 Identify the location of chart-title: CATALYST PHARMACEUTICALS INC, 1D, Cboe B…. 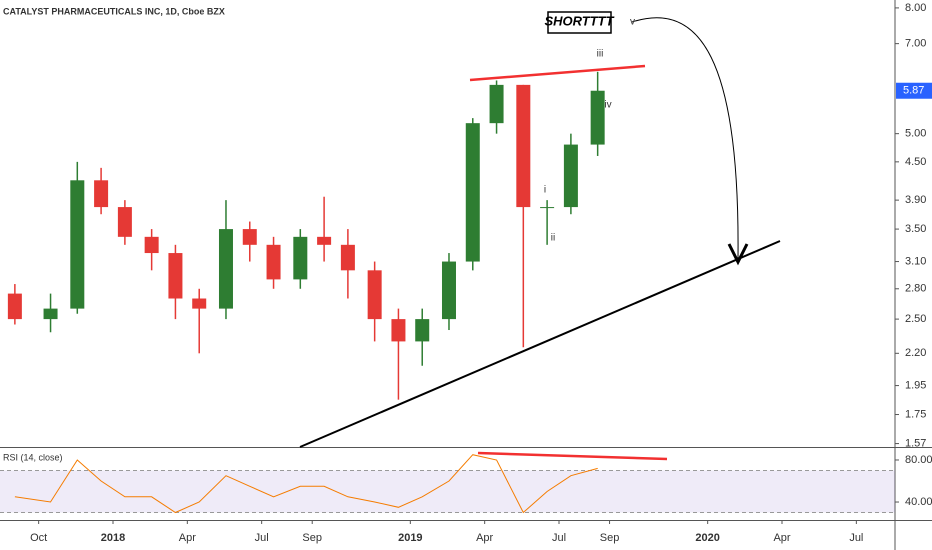
(114, 11).